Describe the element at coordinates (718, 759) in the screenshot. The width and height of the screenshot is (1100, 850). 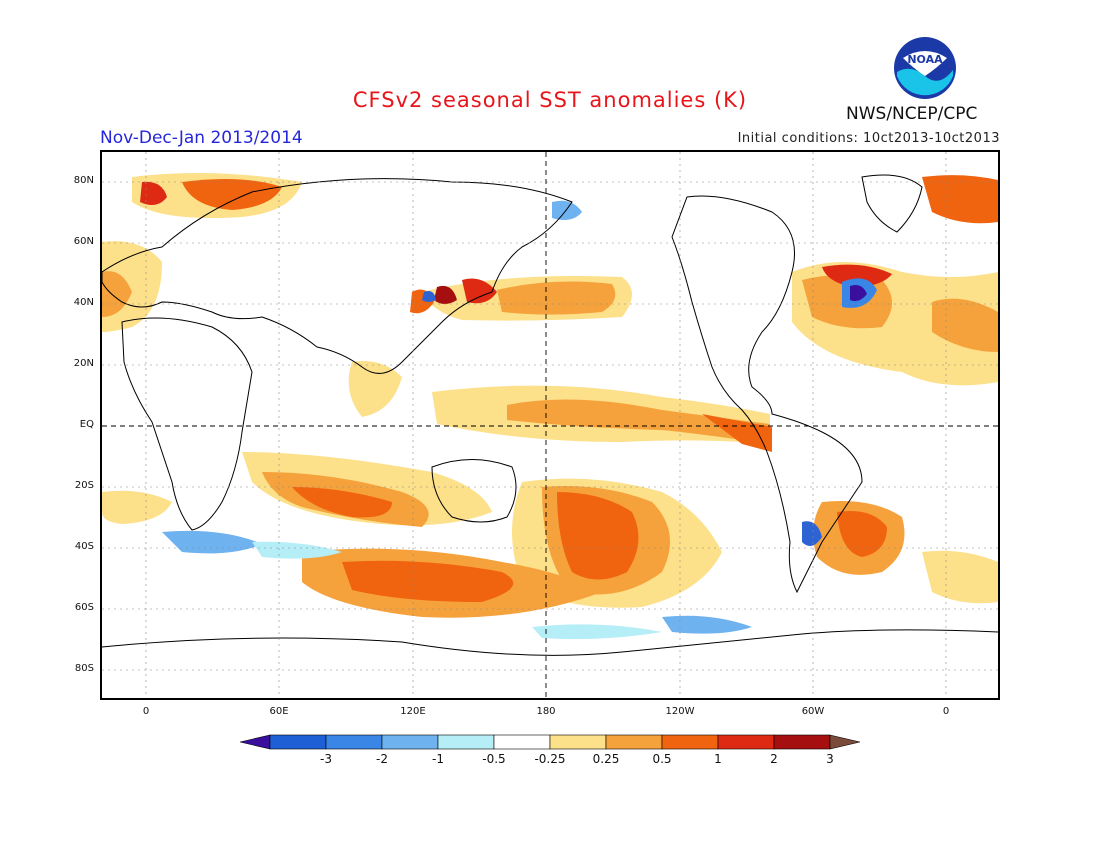
I see `colorbar-label: 1` at that location.